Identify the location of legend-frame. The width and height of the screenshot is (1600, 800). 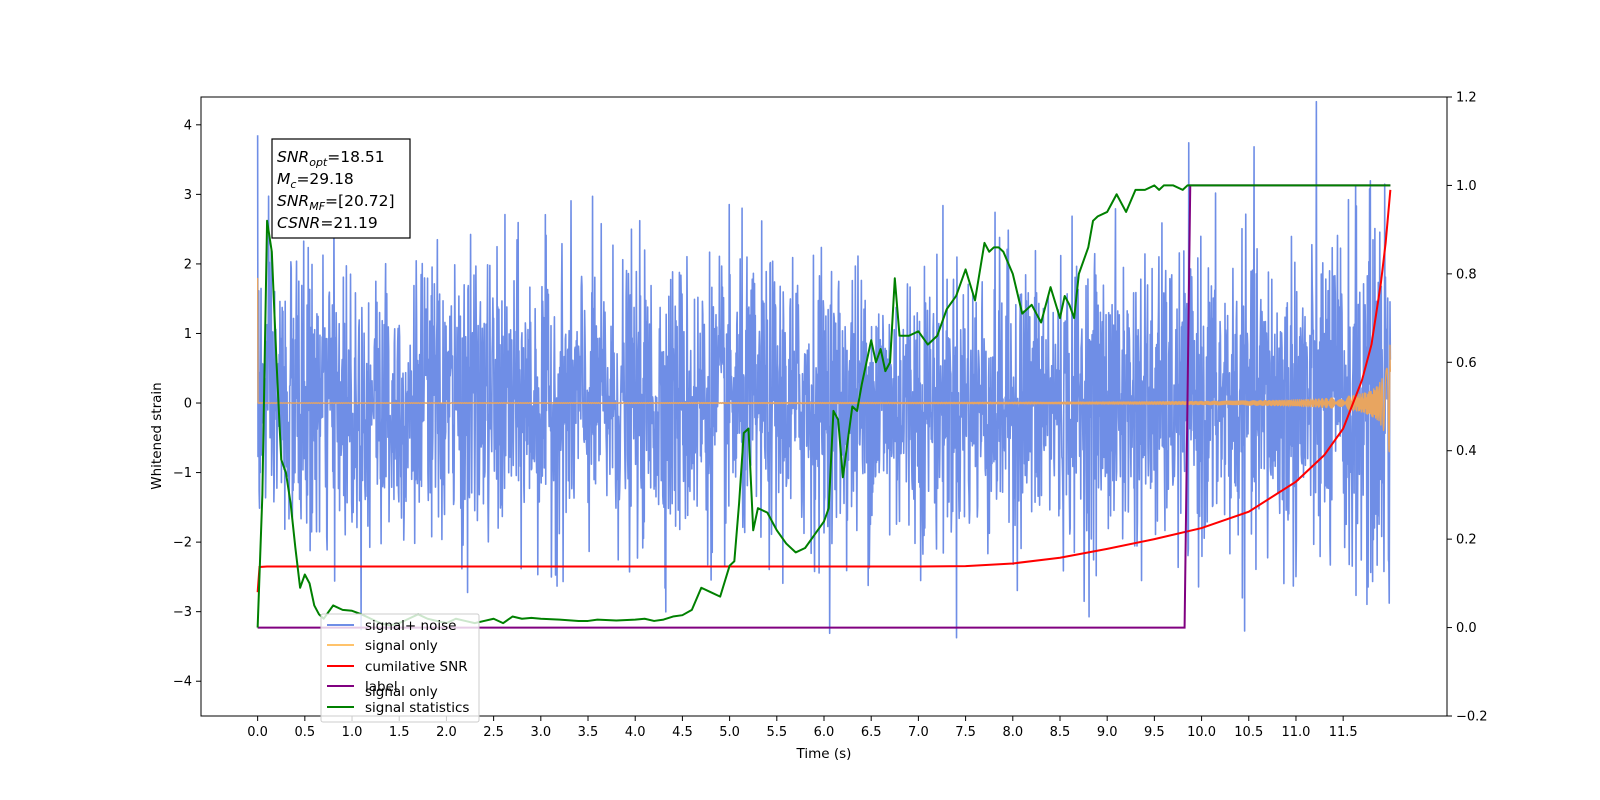
(400, 668).